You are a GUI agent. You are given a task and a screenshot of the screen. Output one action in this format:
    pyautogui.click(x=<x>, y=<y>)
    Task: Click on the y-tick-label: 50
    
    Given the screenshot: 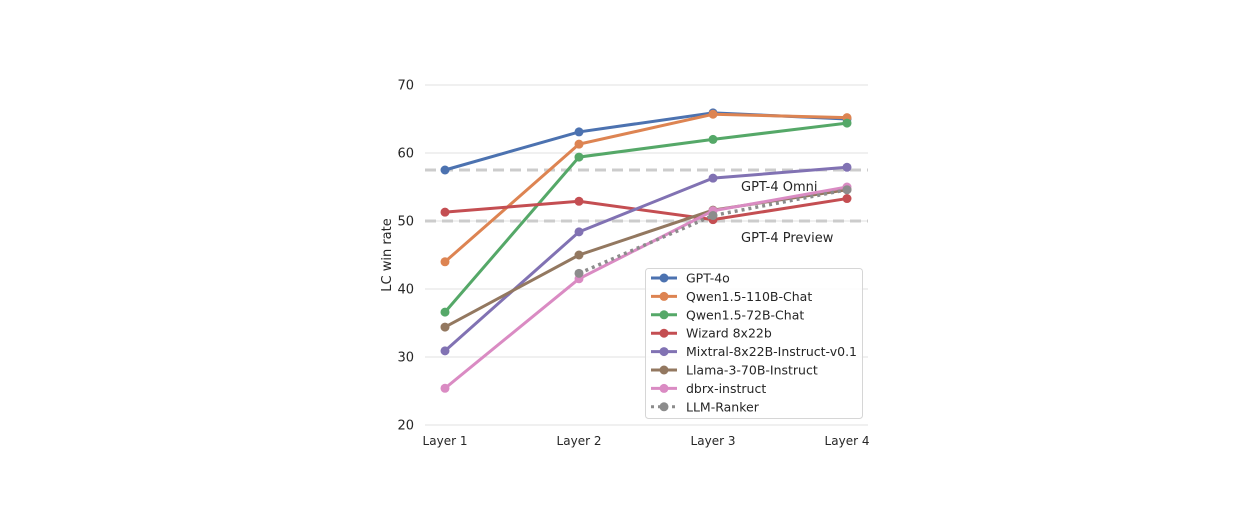 What is the action you would take?
    pyautogui.click(x=405, y=222)
    